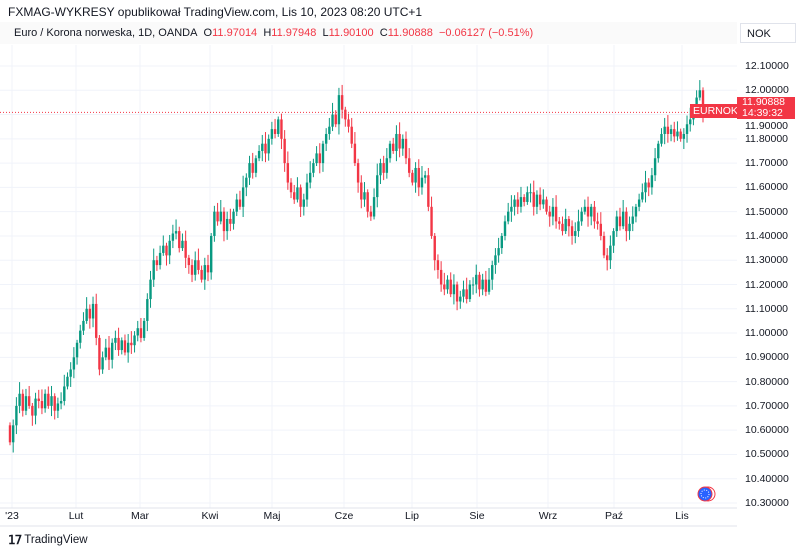 The image size is (800, 553). Describe the element at coordinates (768, 33) in the screenshot. I see `currency-button: NOK` at that location.